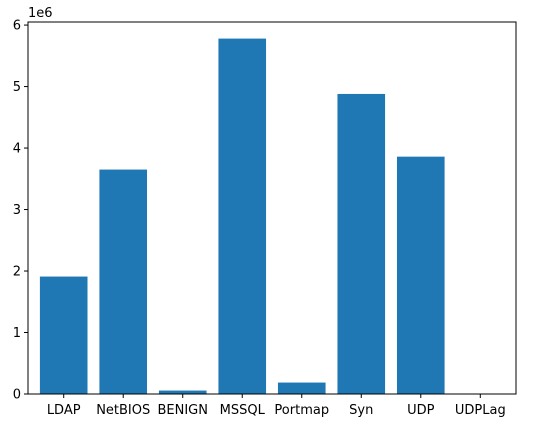  What do you see at coordinates (243, 410) in the screenshot?
I see `x-tick-label: MSSQL` at bounding box center [243, 410].